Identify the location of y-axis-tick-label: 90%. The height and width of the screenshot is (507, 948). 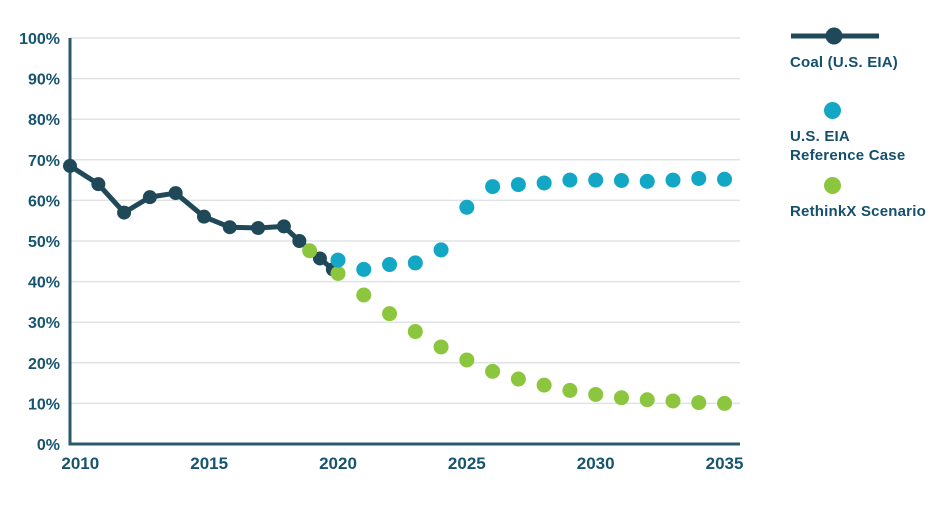
(44, 80).